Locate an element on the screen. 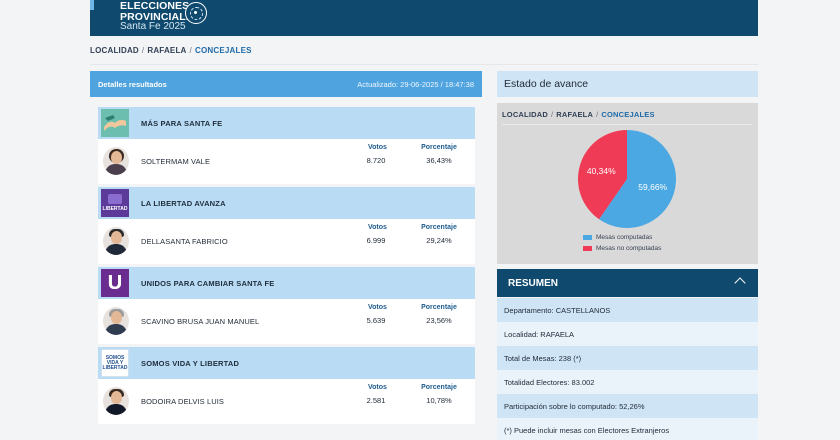 The image size is (840, 440). pie-legend: Mesas computadas Mesas no computadas is located at coordinates (622, 243).